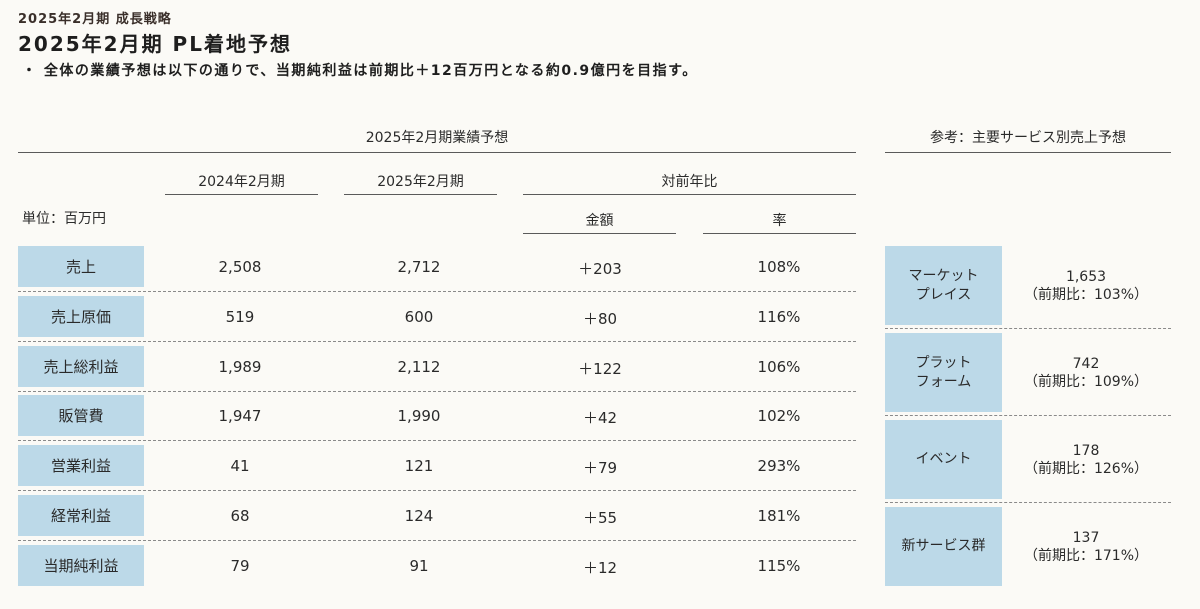 Image resolution: width=1200 pixels, height=609 pixels. What do you see at coordinates (81, 565) in the screenshot?
I see `row-label-net-income: 当期純利益` at bounding box center [81, 565].